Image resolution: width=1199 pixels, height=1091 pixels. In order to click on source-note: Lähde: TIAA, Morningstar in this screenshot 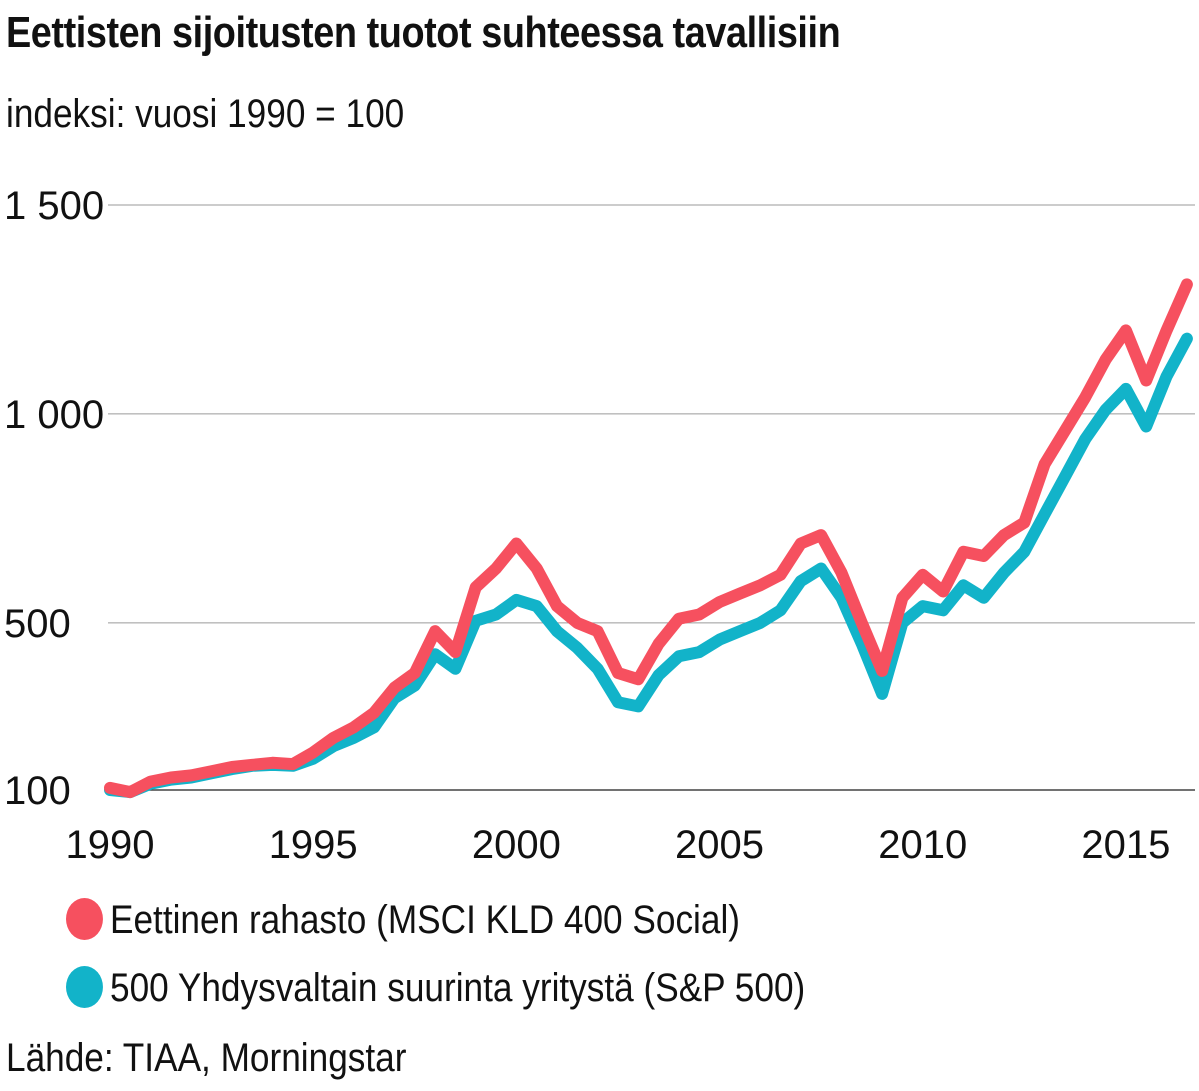, I will do `click(206, 1058)`.